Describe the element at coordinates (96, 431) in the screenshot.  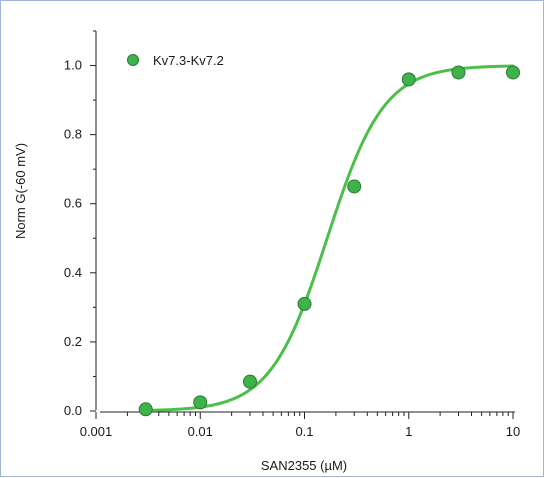
I see `x-tick-label: 0.001` at that location.